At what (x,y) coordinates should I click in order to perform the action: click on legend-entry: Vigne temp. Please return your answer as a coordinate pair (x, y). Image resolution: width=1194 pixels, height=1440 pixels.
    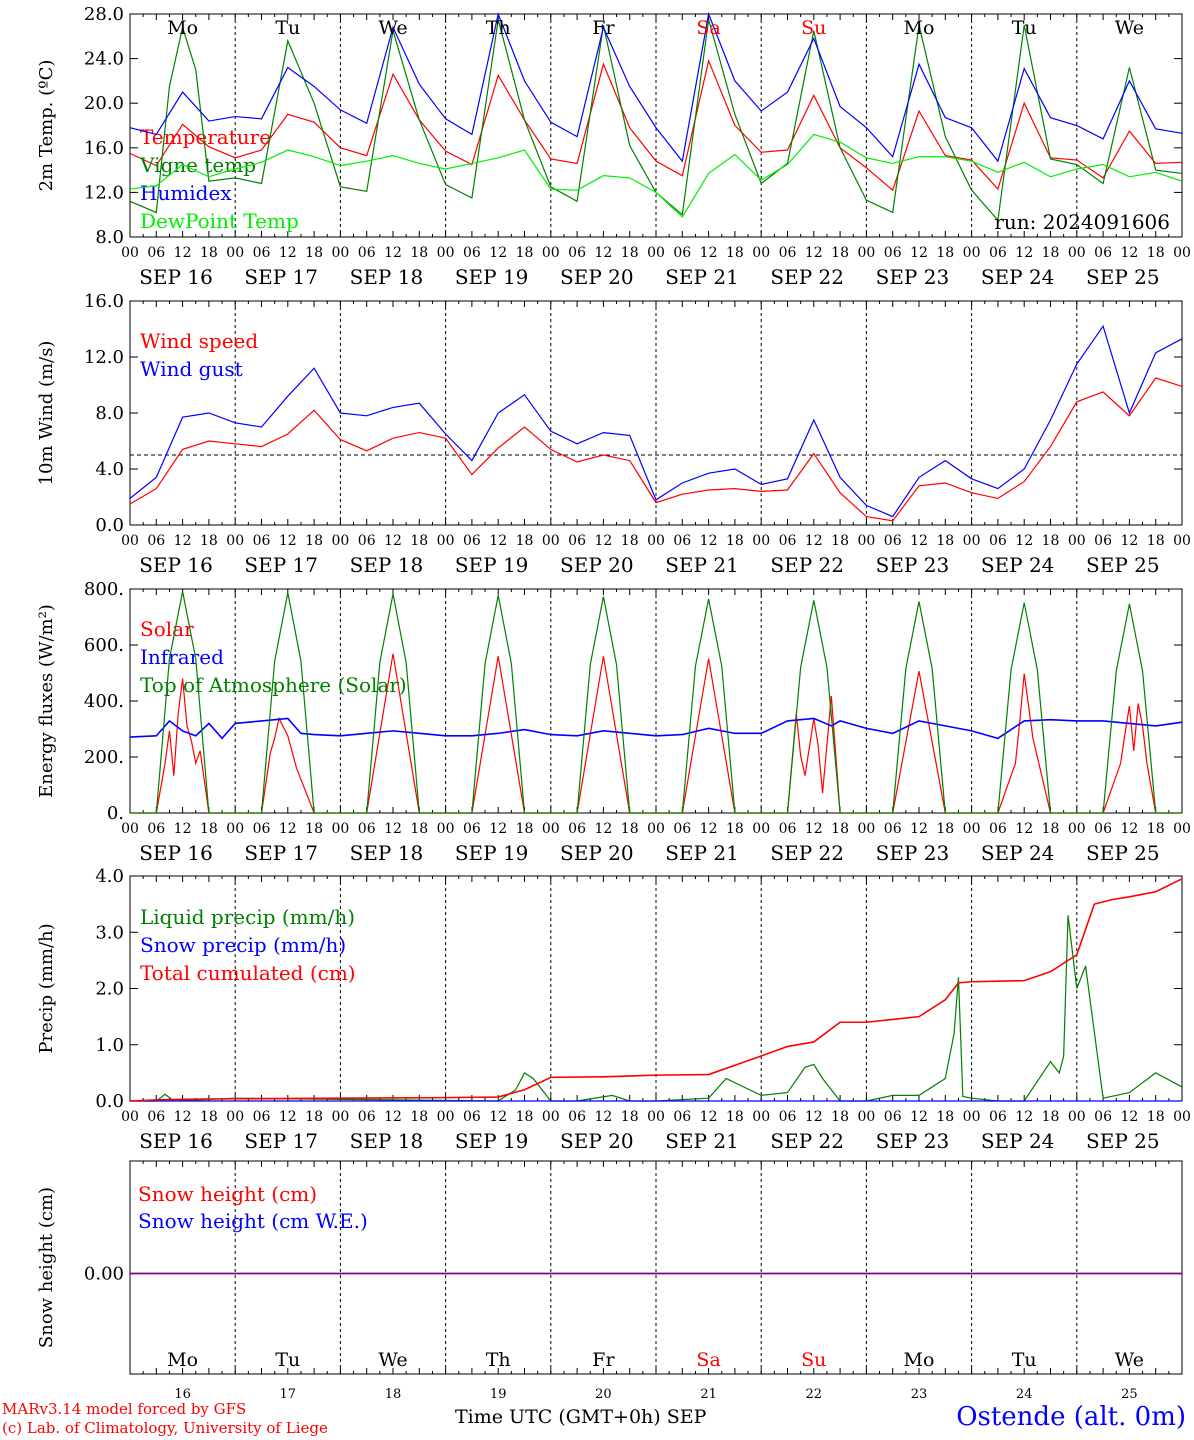
    Looking at the image, I should click on (197, 165).